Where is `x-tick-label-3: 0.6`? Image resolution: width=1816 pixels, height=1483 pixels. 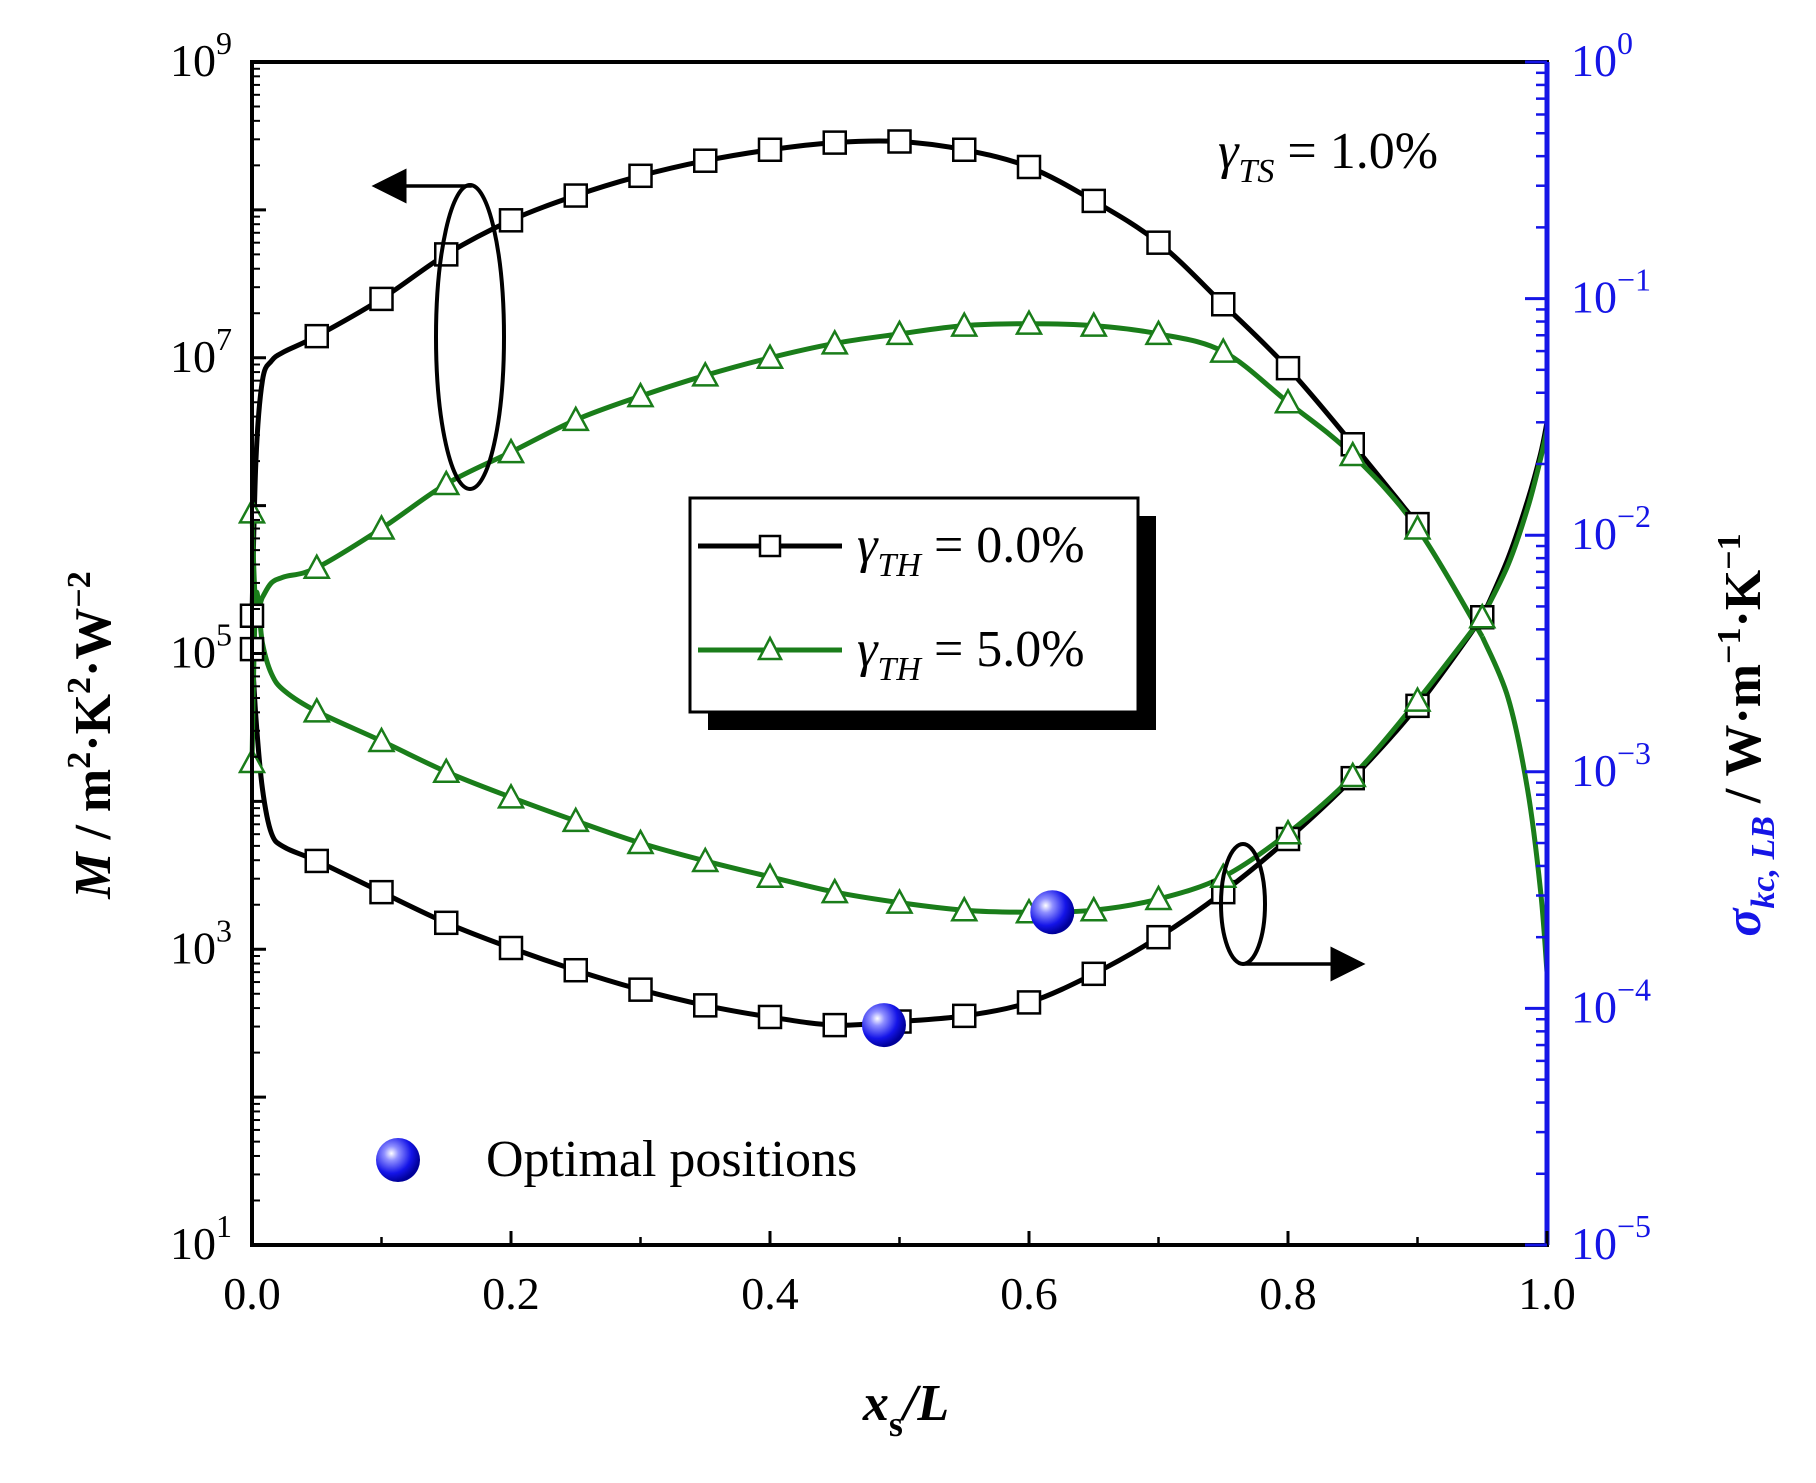
x-tick-label-3: 0.6 is located at coordinates (1029, 1293).